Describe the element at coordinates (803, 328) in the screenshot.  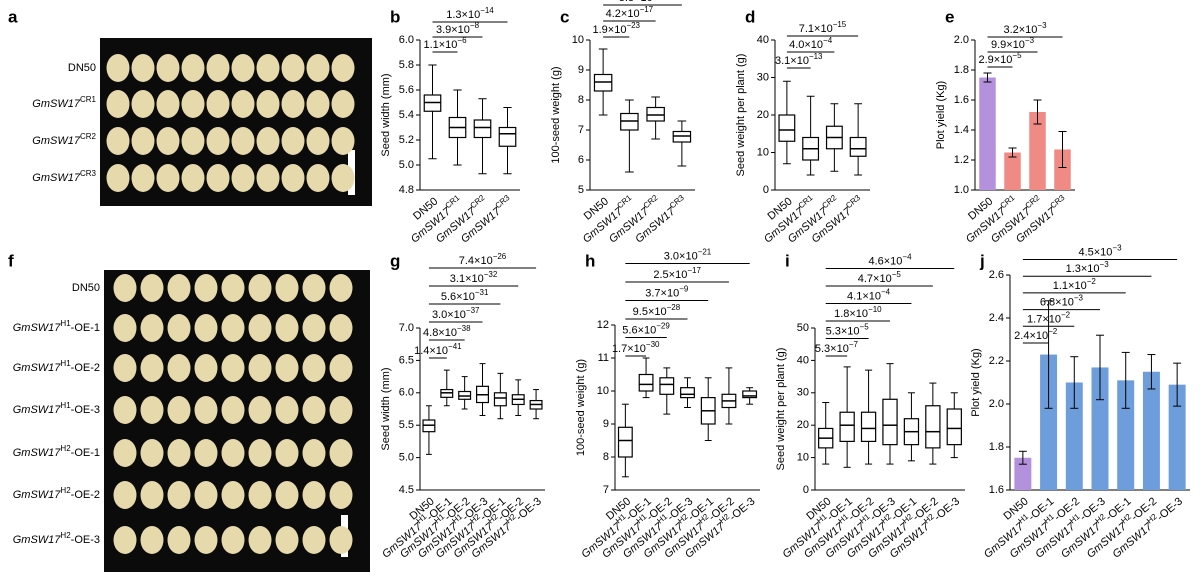
I see `y-tick-label: 50` at that location.